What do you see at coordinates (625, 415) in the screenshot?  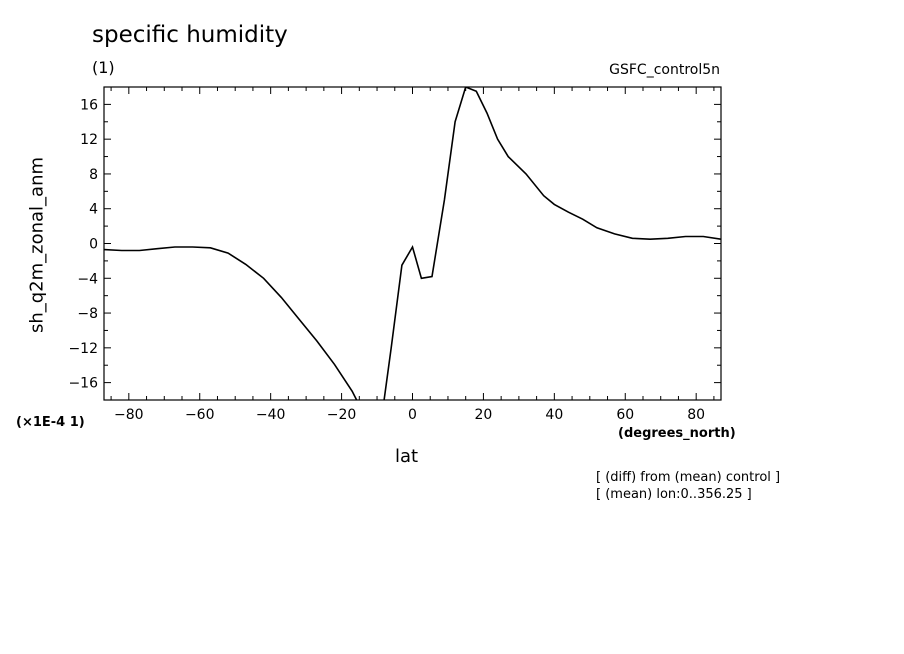 I see `x-tick-label: 60` at bounding box center [625, 415].